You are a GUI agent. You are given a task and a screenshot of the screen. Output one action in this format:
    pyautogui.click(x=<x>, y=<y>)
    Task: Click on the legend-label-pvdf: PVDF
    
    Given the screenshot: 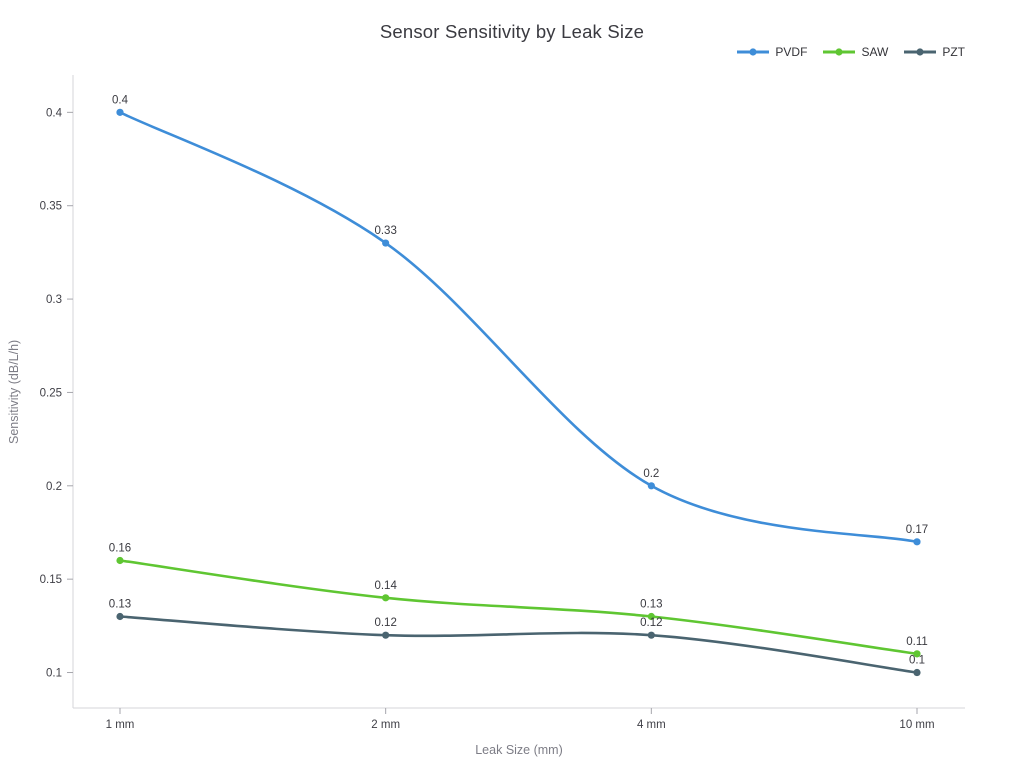 What is the action you would take?
    pyautogui.click(x=791, y=52)
    